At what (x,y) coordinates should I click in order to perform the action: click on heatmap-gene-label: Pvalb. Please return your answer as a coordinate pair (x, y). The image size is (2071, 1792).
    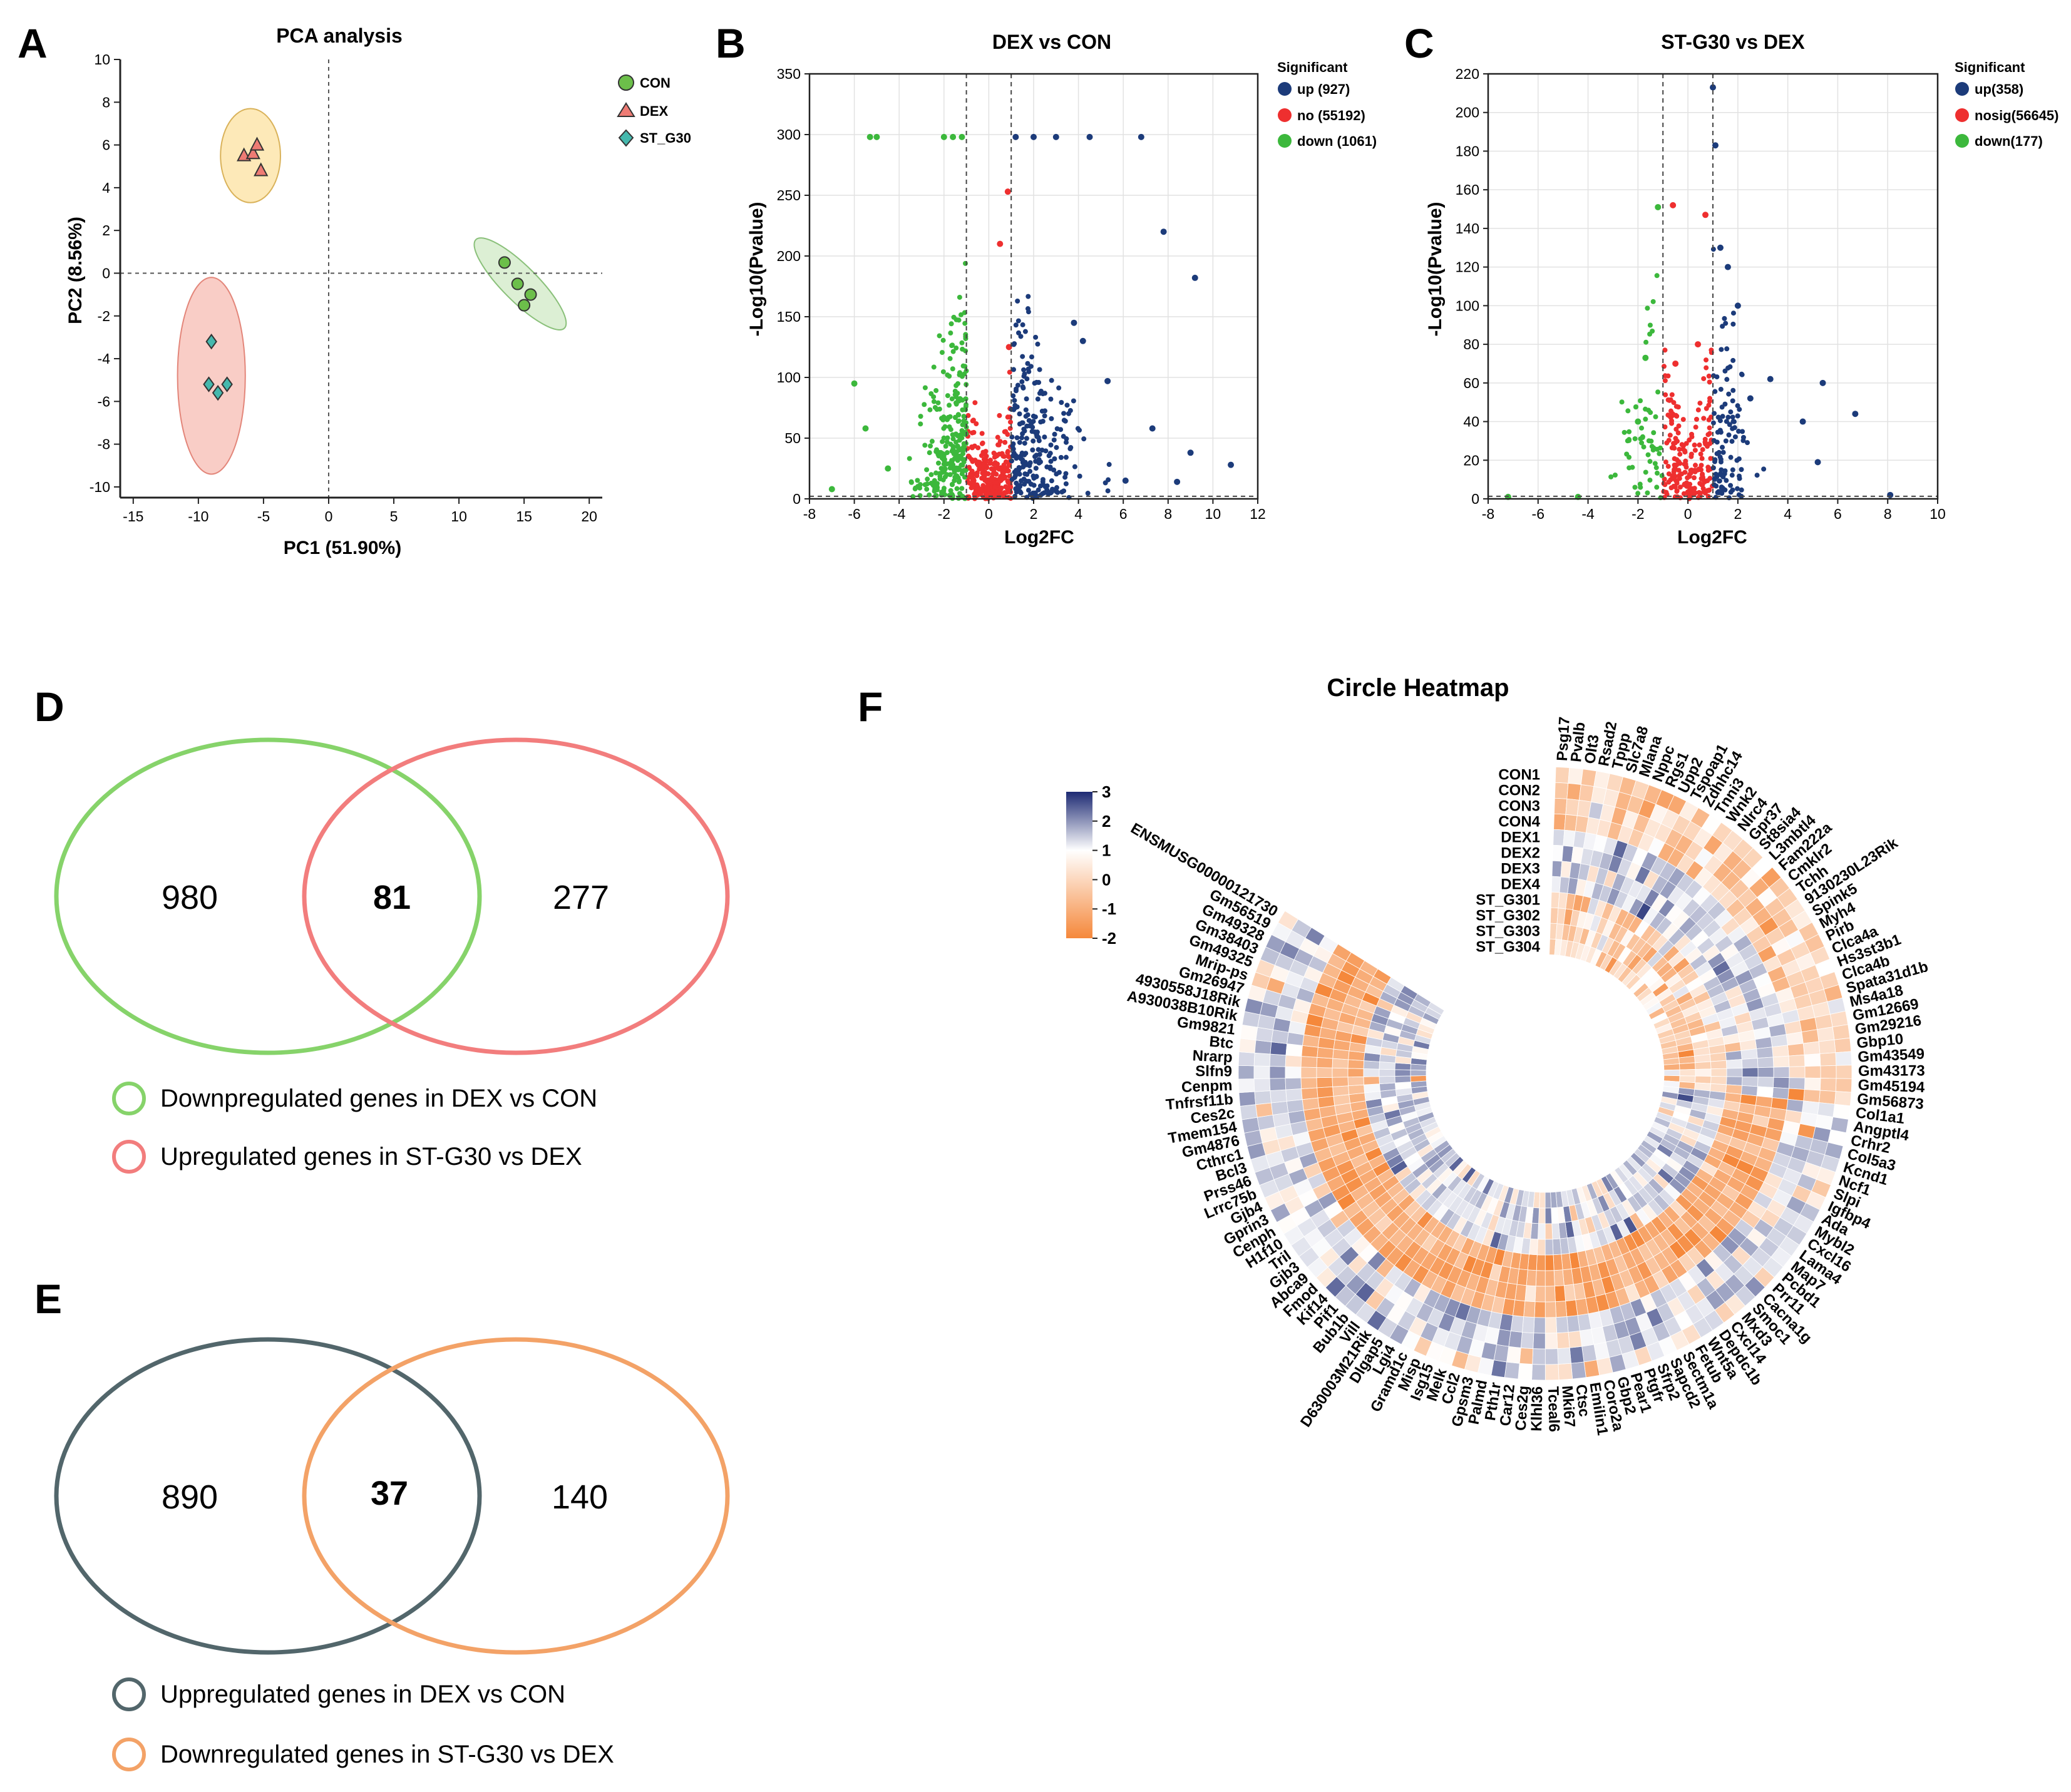
    Looking at the image, I should click on (1578, 741).